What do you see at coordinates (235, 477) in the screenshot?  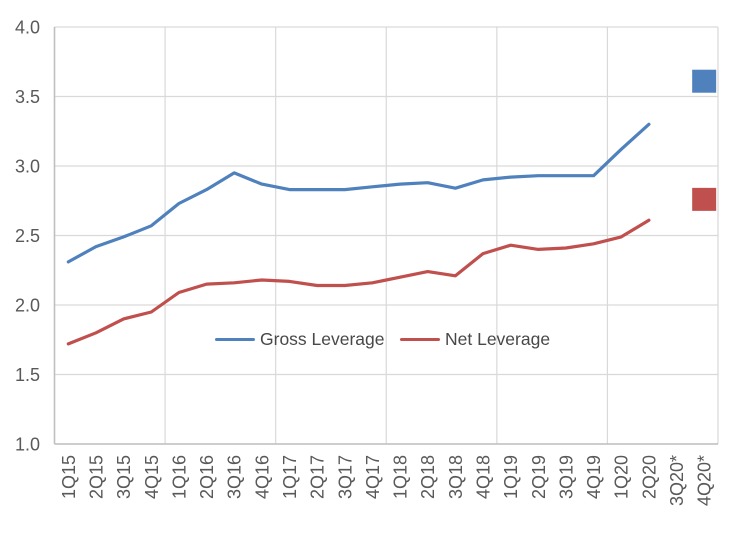 I see `x-axis-tick-label: 3Q16` at bounding box center [235, 477].